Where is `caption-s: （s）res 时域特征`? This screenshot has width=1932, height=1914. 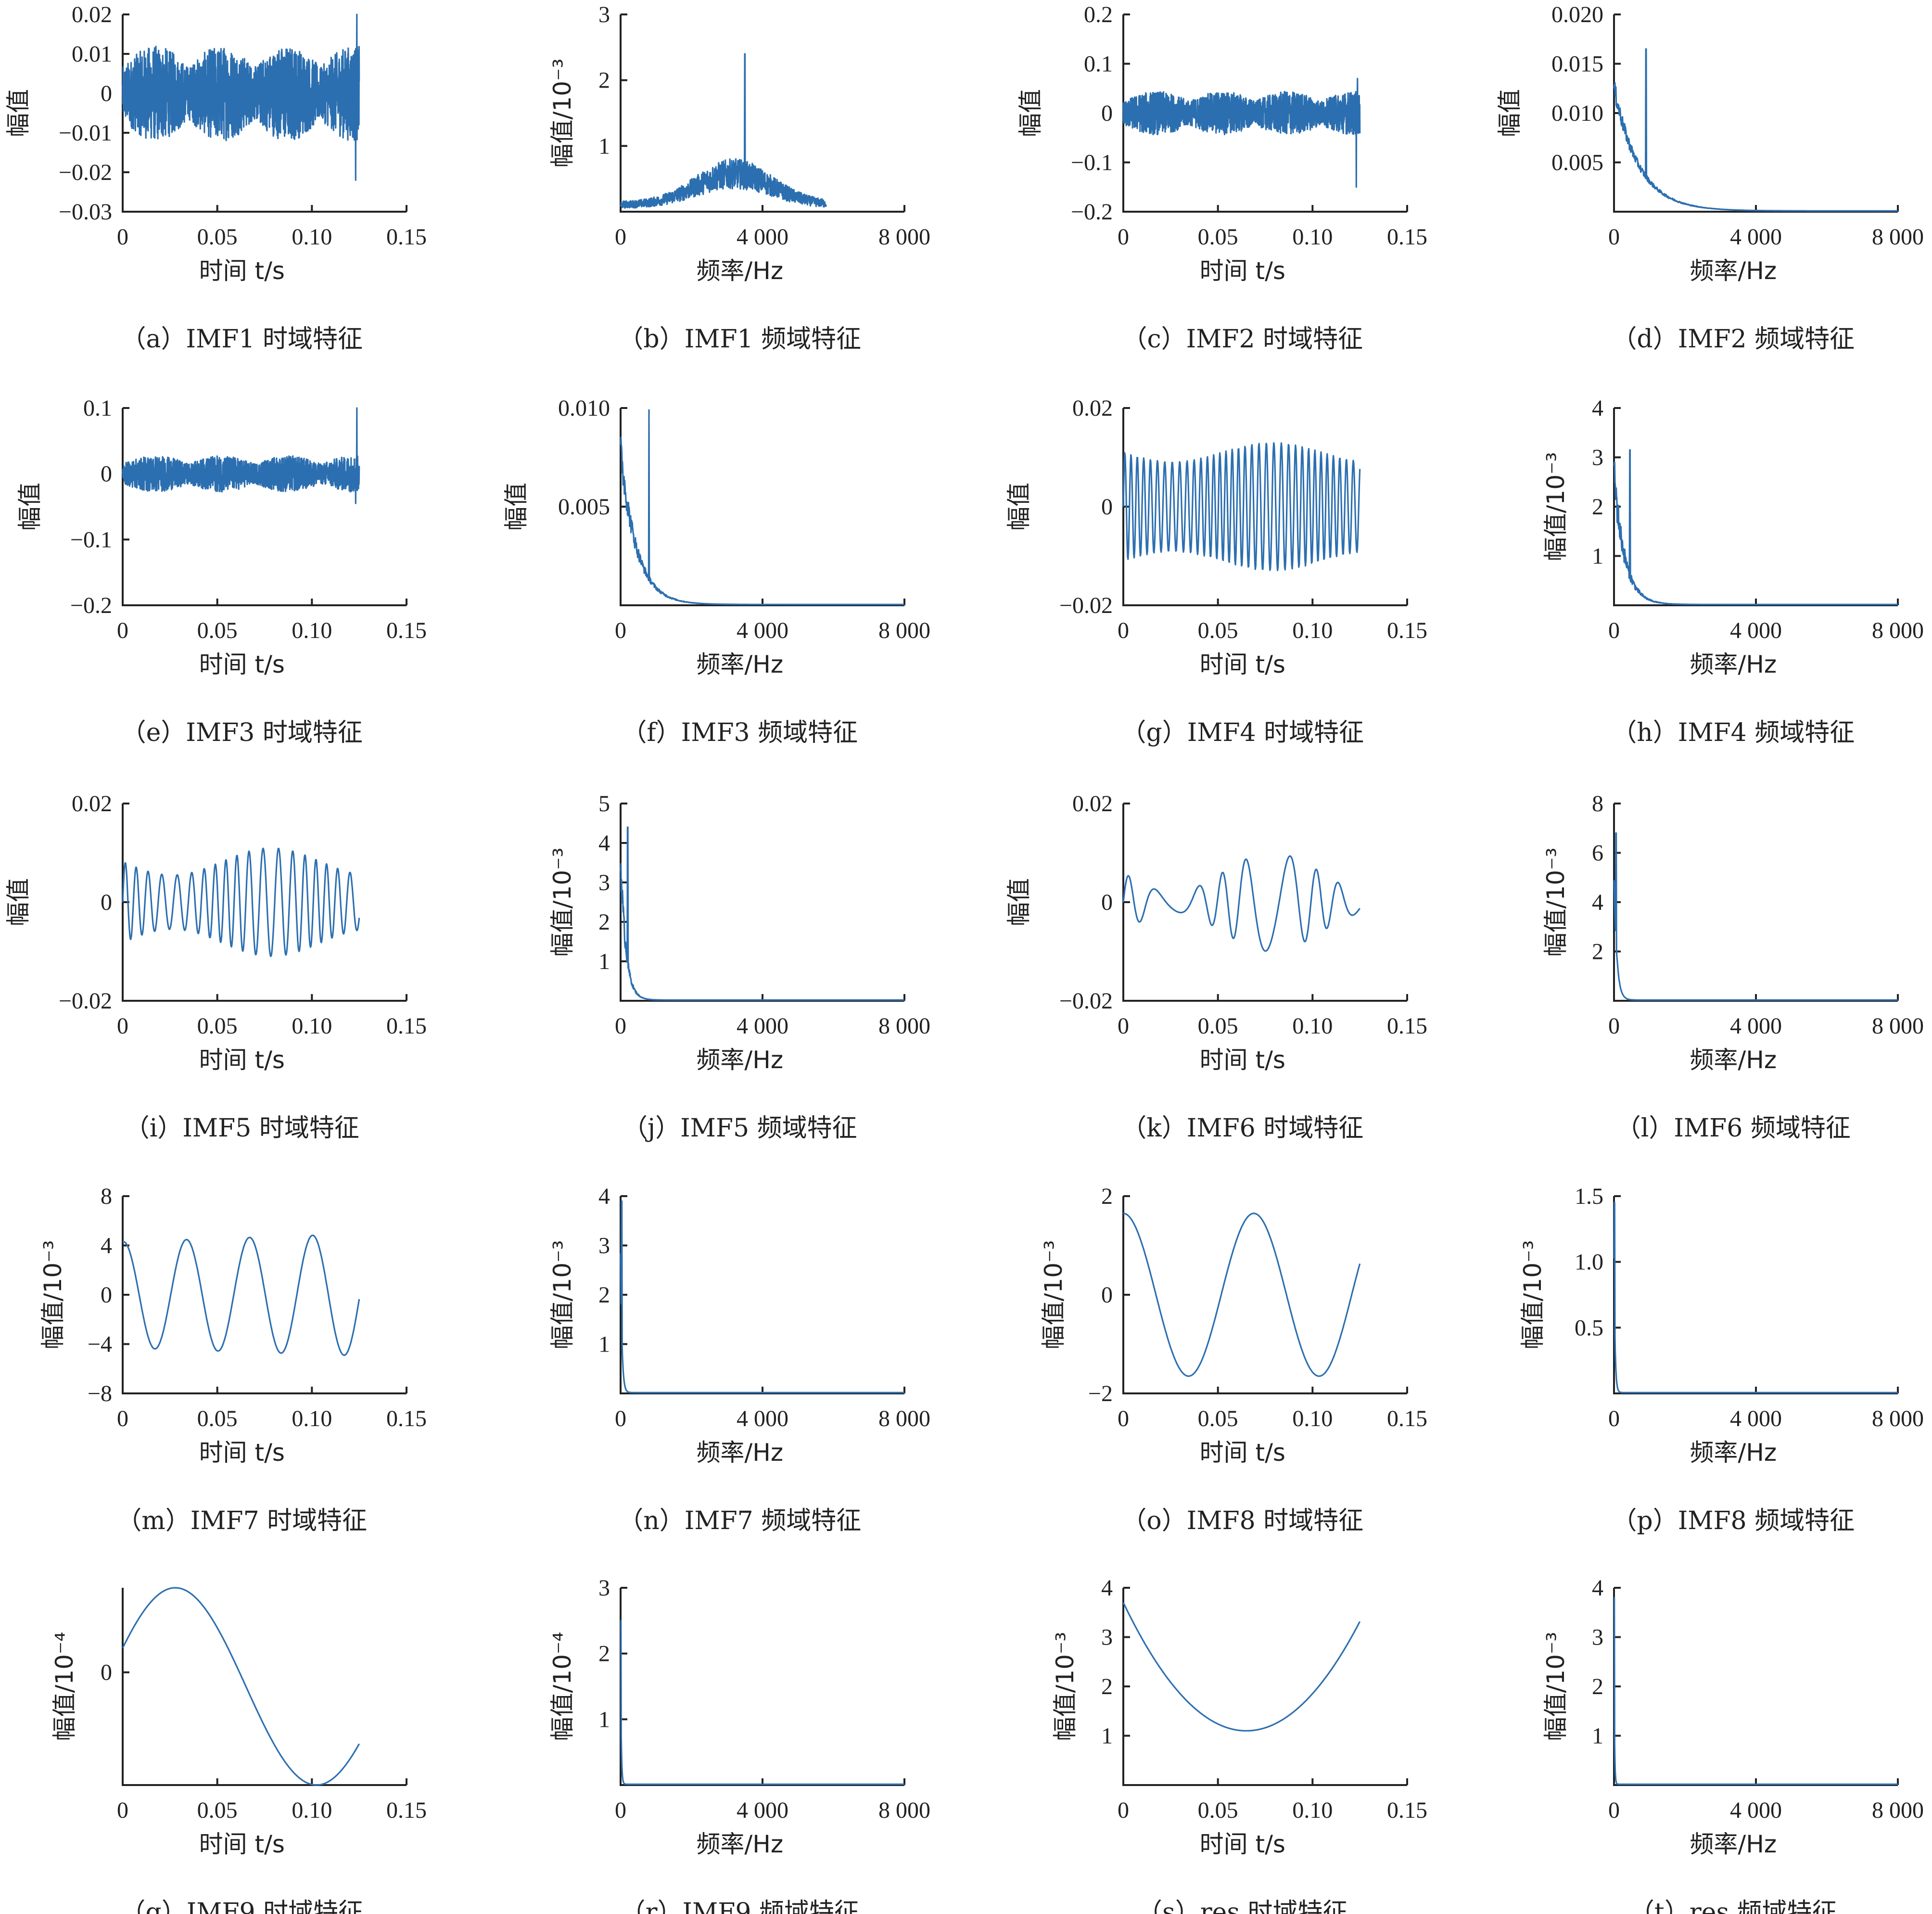
caption-s: （s）res 时域特征 is located at coordinates (1242, 1906).